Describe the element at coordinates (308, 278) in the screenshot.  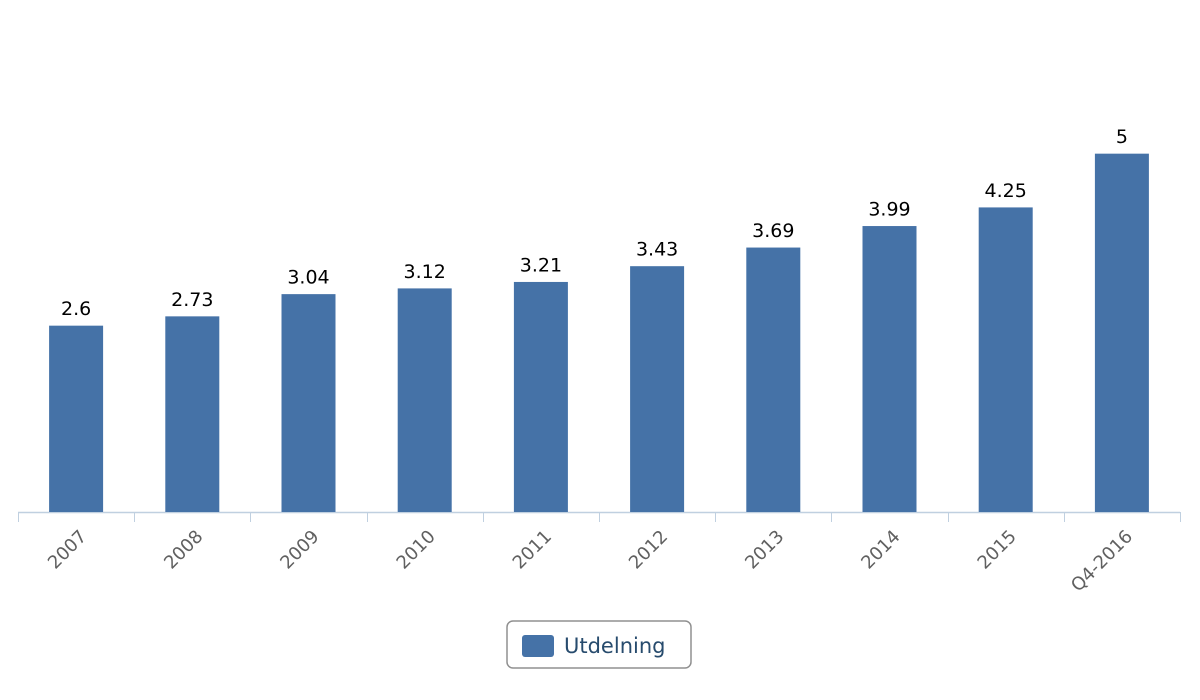
I see `value-label: 3.04` at that location.